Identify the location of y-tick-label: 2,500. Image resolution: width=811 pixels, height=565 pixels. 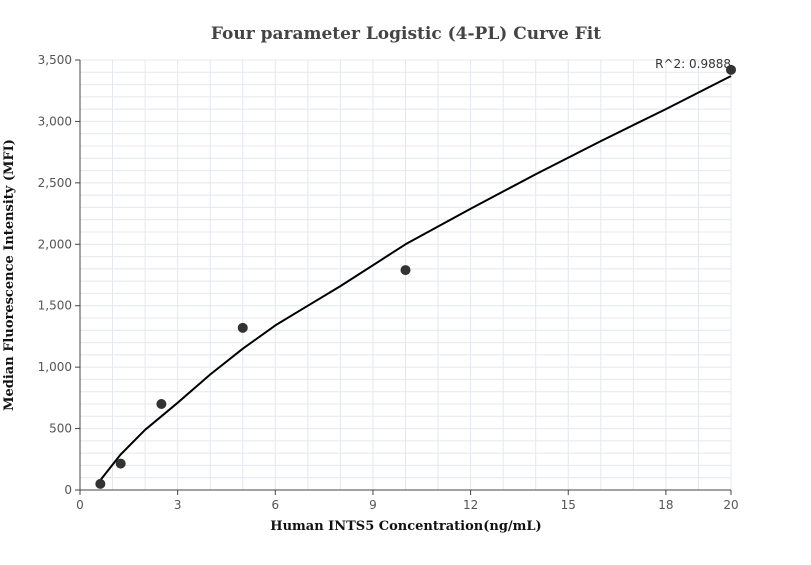
(55, 183).